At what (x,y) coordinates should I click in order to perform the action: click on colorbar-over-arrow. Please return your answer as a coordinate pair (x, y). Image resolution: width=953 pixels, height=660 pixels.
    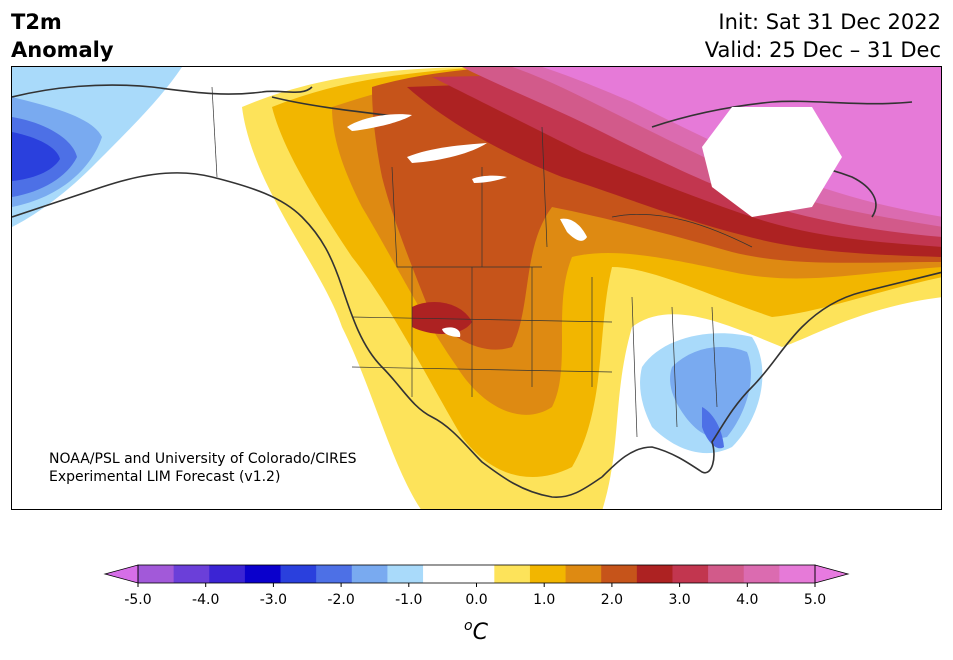
    Looking at the image, I should click on (832, 574).